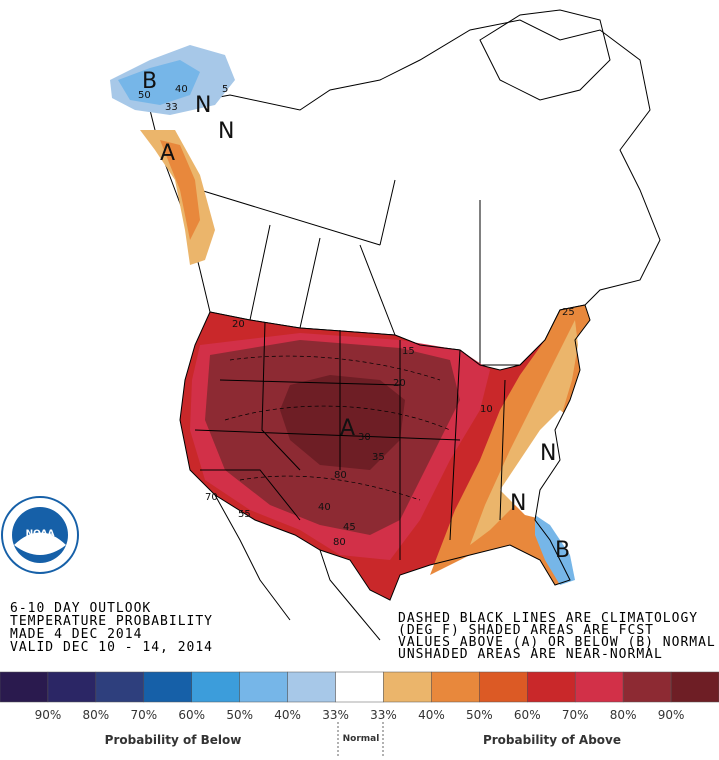 This screenshot has height=760, width=719. I want to click on legend-heading: Normal, so click(361, 739).